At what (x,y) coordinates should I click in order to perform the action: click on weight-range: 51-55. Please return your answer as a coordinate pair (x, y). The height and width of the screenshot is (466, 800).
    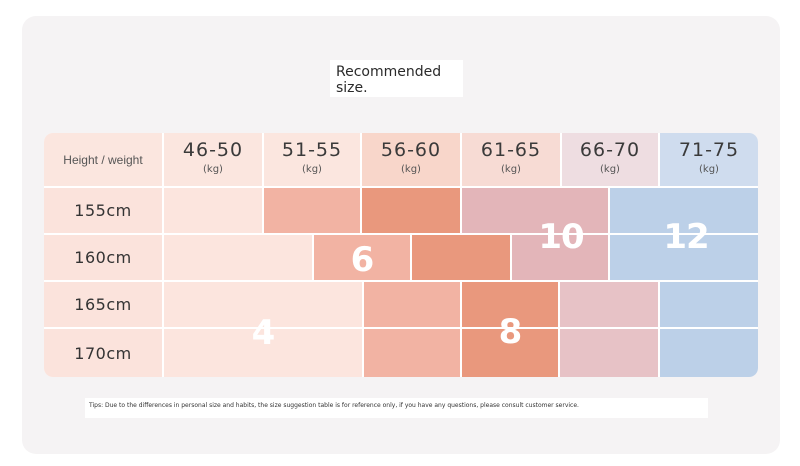
    Looking at the image, I should click on (312, 150).